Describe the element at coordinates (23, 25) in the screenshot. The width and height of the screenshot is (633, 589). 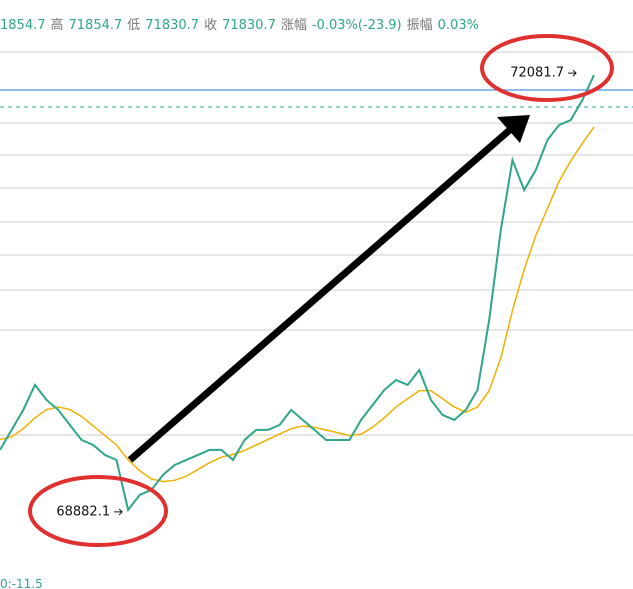
I see `header-item: 1854.7` at that location.